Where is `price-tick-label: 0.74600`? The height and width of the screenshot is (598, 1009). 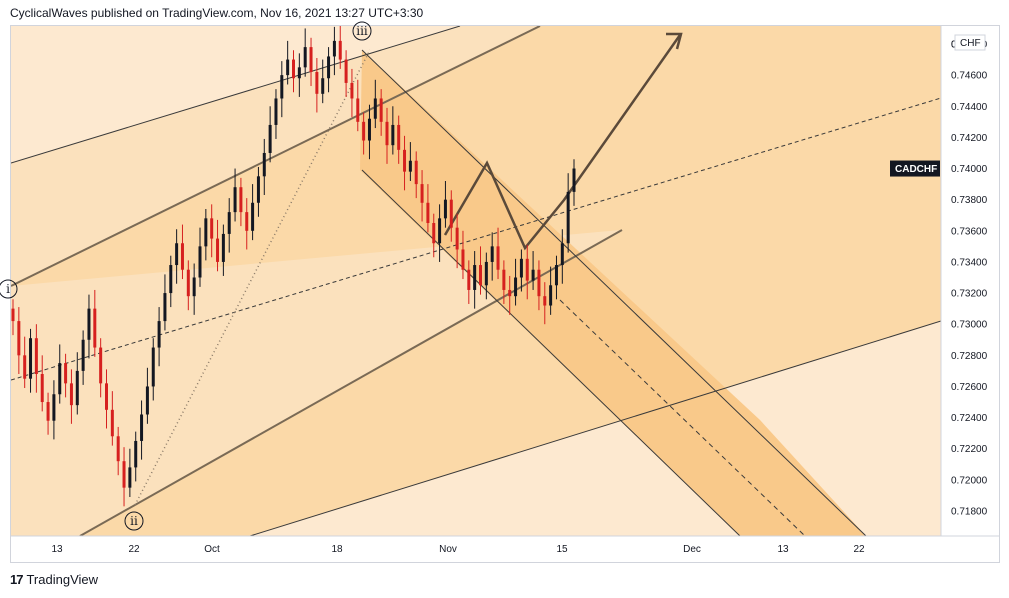 price-tick-label: 0.74600 is located at coordinates (969, 76).